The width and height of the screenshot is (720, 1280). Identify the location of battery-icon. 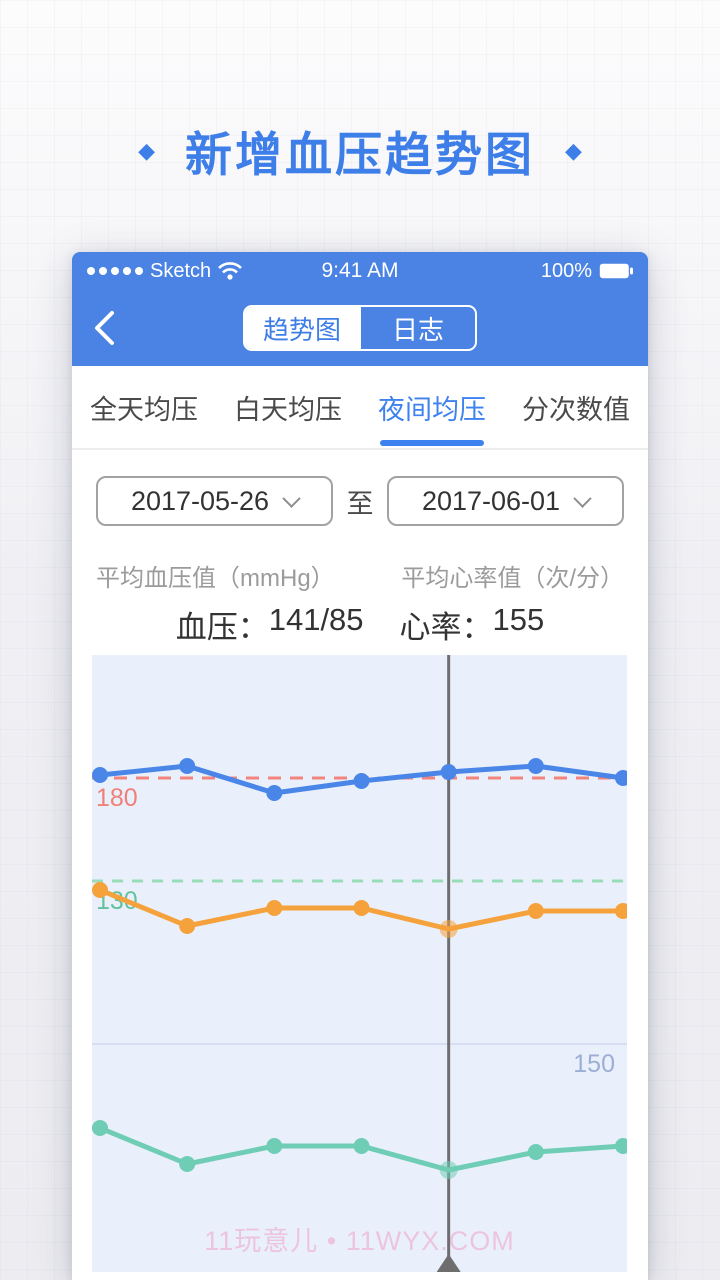
(616, 271).